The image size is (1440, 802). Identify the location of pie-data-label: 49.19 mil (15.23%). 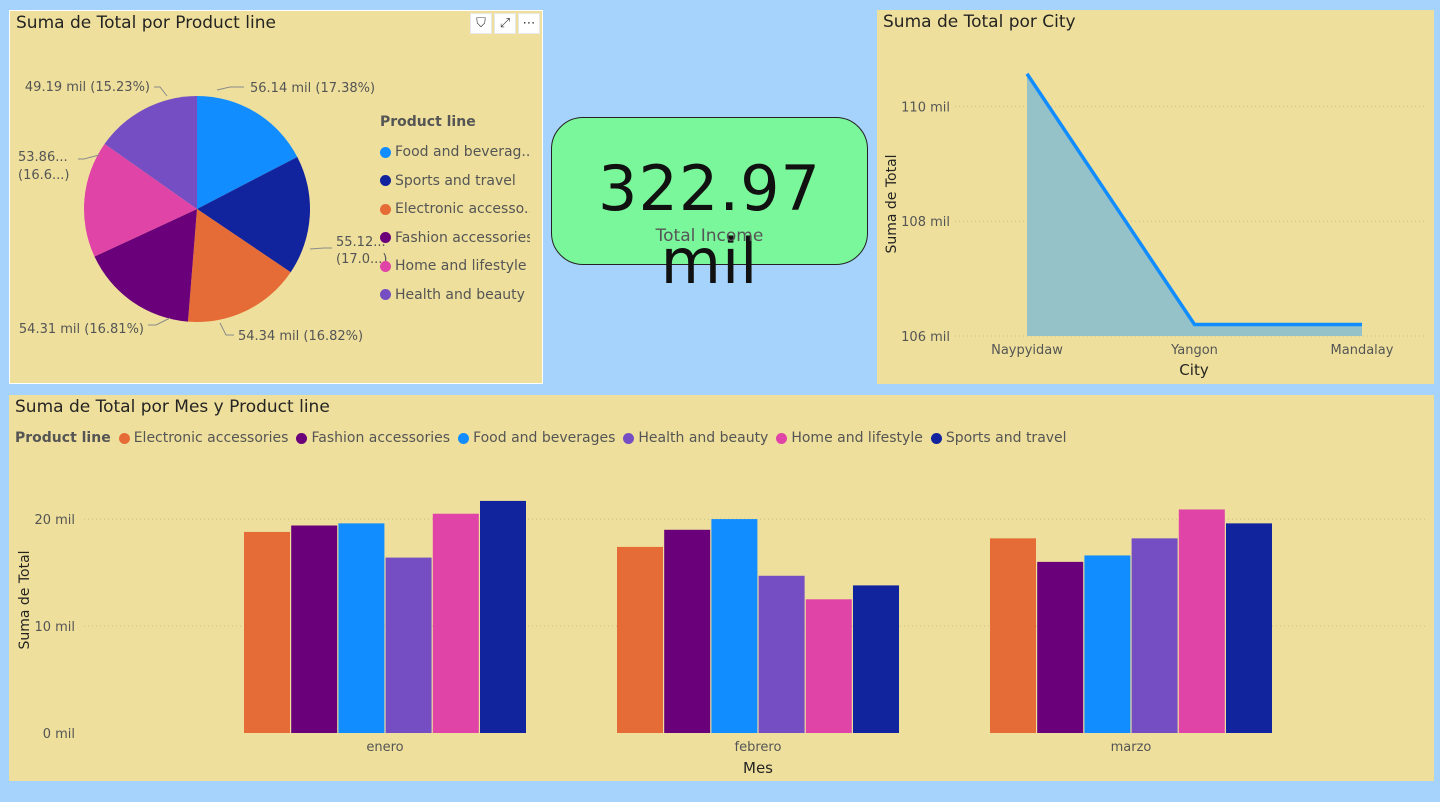
(87, 87).